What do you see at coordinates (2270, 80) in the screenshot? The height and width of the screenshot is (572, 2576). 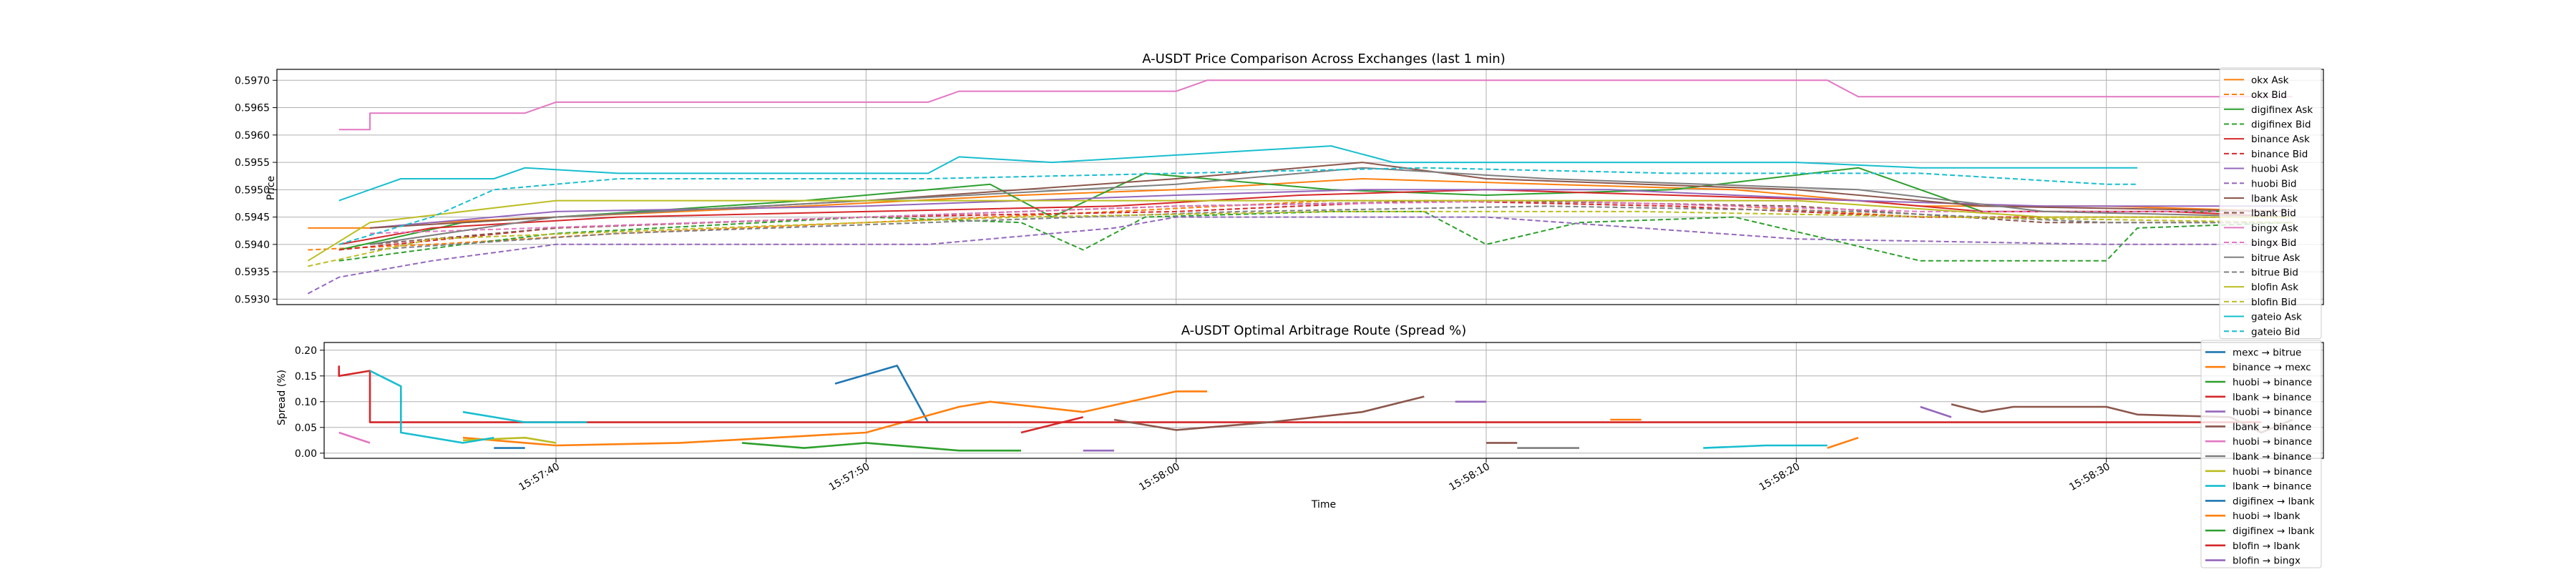 I see `legend-entry: okx Ask` at bounding box center [2270, 80].